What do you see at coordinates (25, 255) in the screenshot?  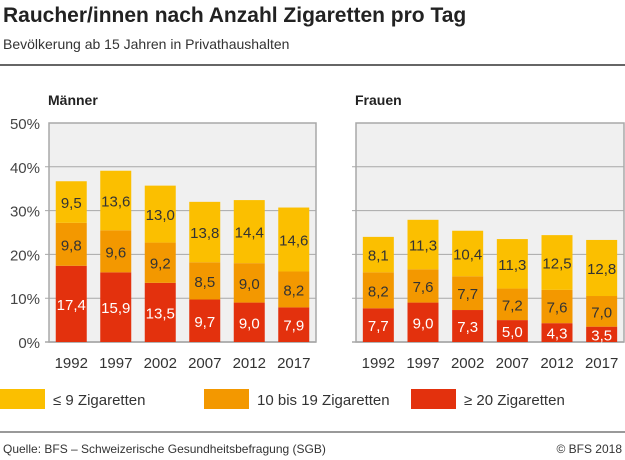 I see `y-tick-label: 20%` at bounding box center [25, 255].